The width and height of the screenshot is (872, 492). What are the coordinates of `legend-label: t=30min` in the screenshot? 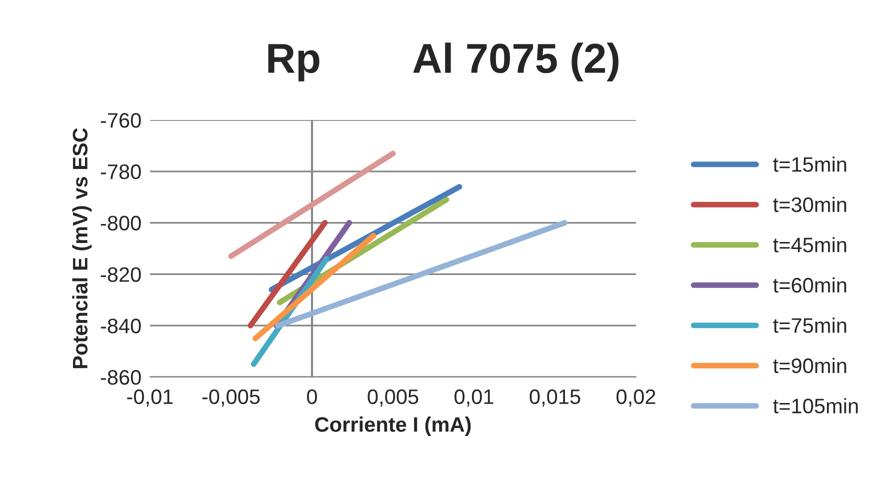 It's located at (809, 204).